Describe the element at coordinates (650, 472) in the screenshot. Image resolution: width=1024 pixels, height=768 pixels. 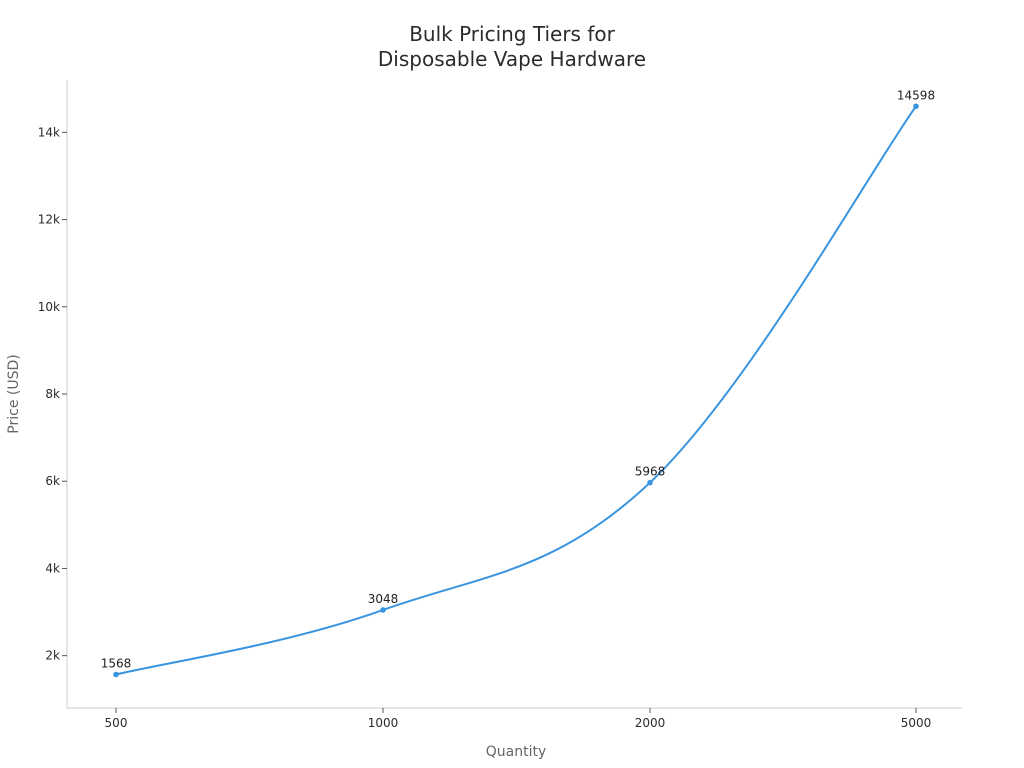
I see `data-label: 5968` at that location.